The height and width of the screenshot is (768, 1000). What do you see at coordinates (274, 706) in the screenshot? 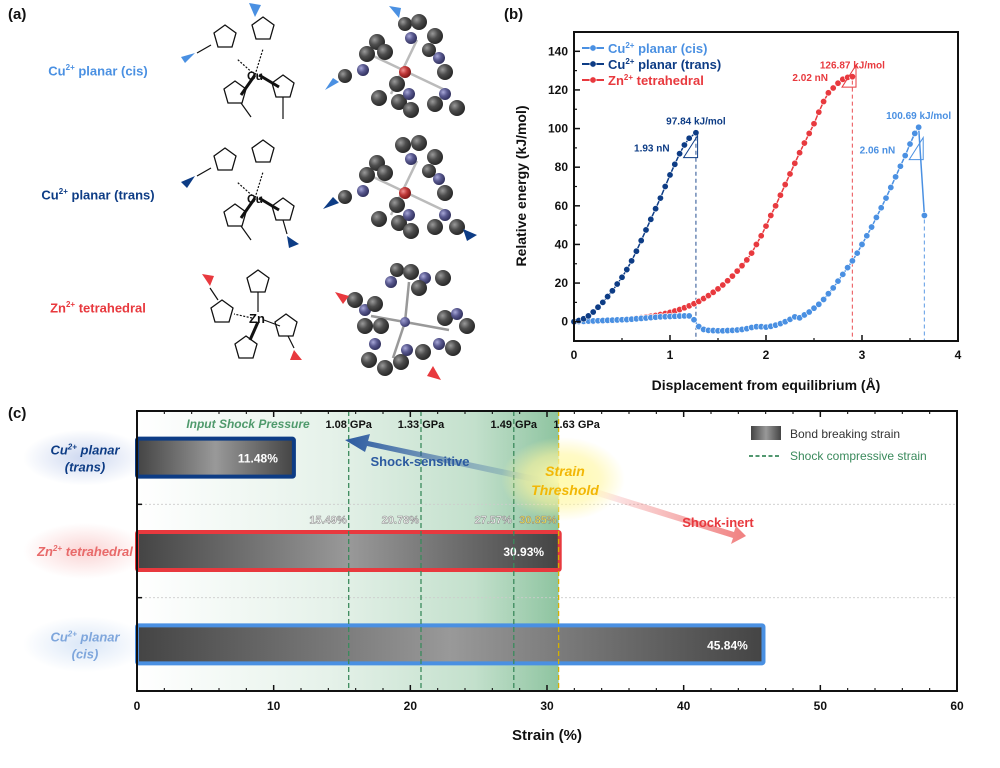
I see `x-tick-label: 10` at bounding box center [274, 706].